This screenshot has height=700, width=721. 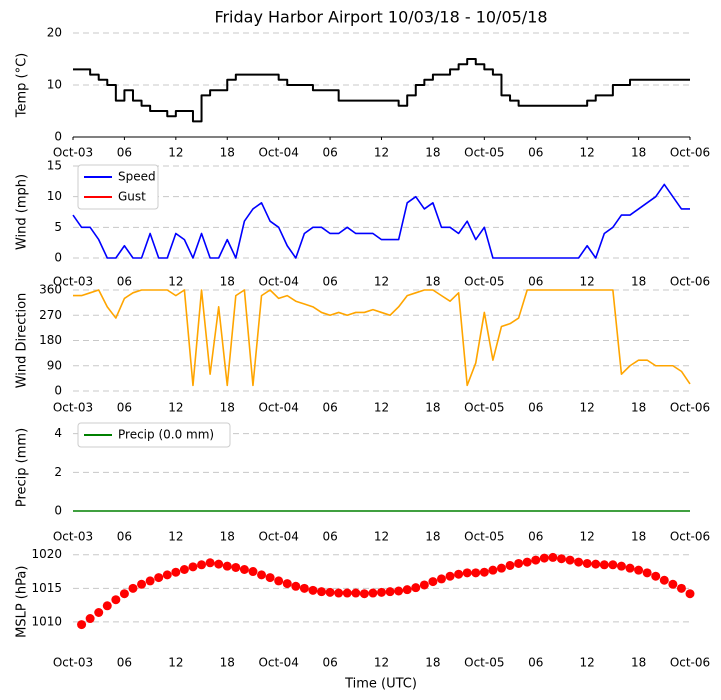 I want to click on legend-label: Precip (0.0 mm), so click(x=166, y=435).